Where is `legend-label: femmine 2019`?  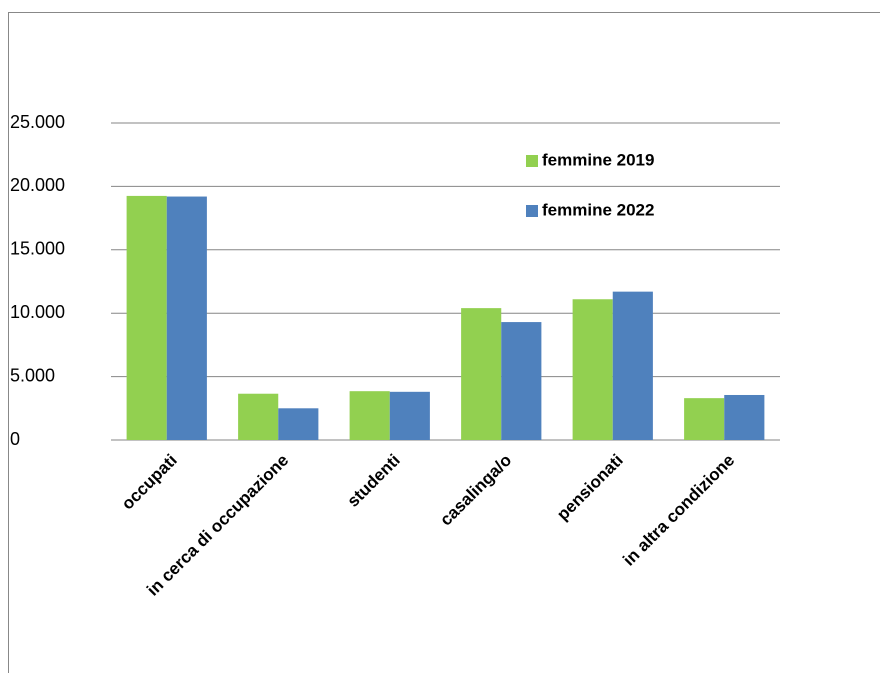
legend-label: femmine 2019 is located at coordinates (598, 159).